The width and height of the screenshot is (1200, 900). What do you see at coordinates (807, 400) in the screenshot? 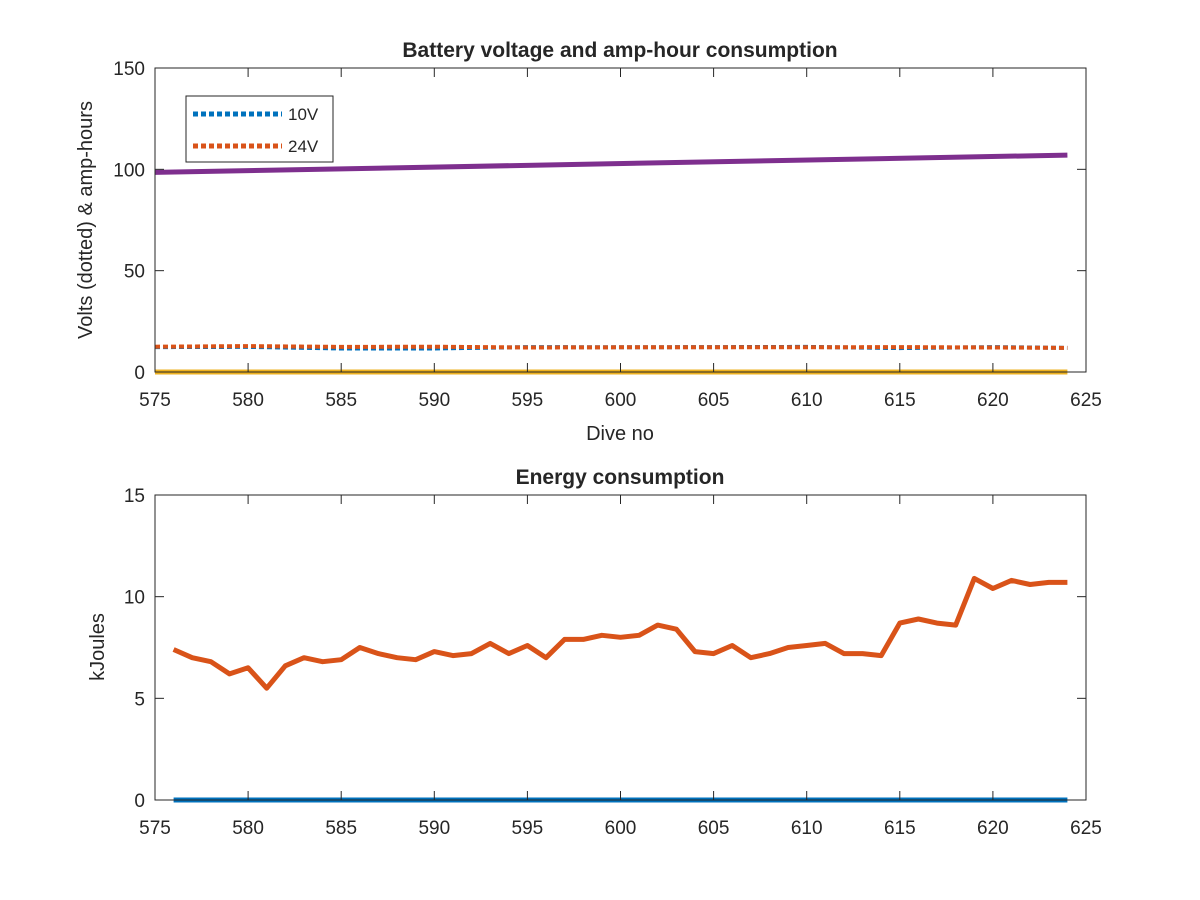
I see `voltage-x-tick-label: 610` at bounding box center [807, 400].